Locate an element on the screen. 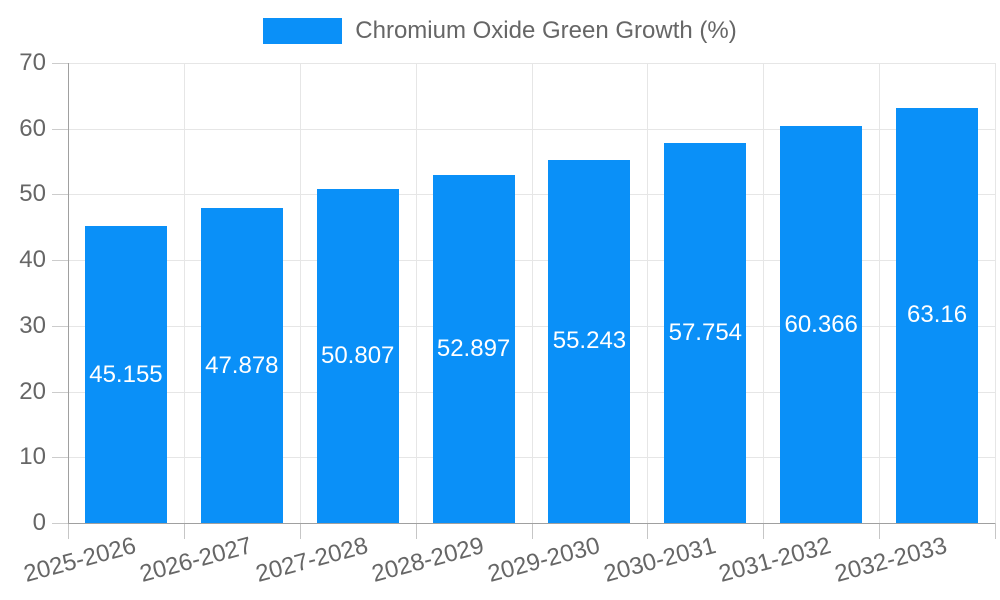 Image resolution: width=1000 pixels, height=600 pixels. x-tick-label: 2031-2032 is located at coordinates (775, 560).